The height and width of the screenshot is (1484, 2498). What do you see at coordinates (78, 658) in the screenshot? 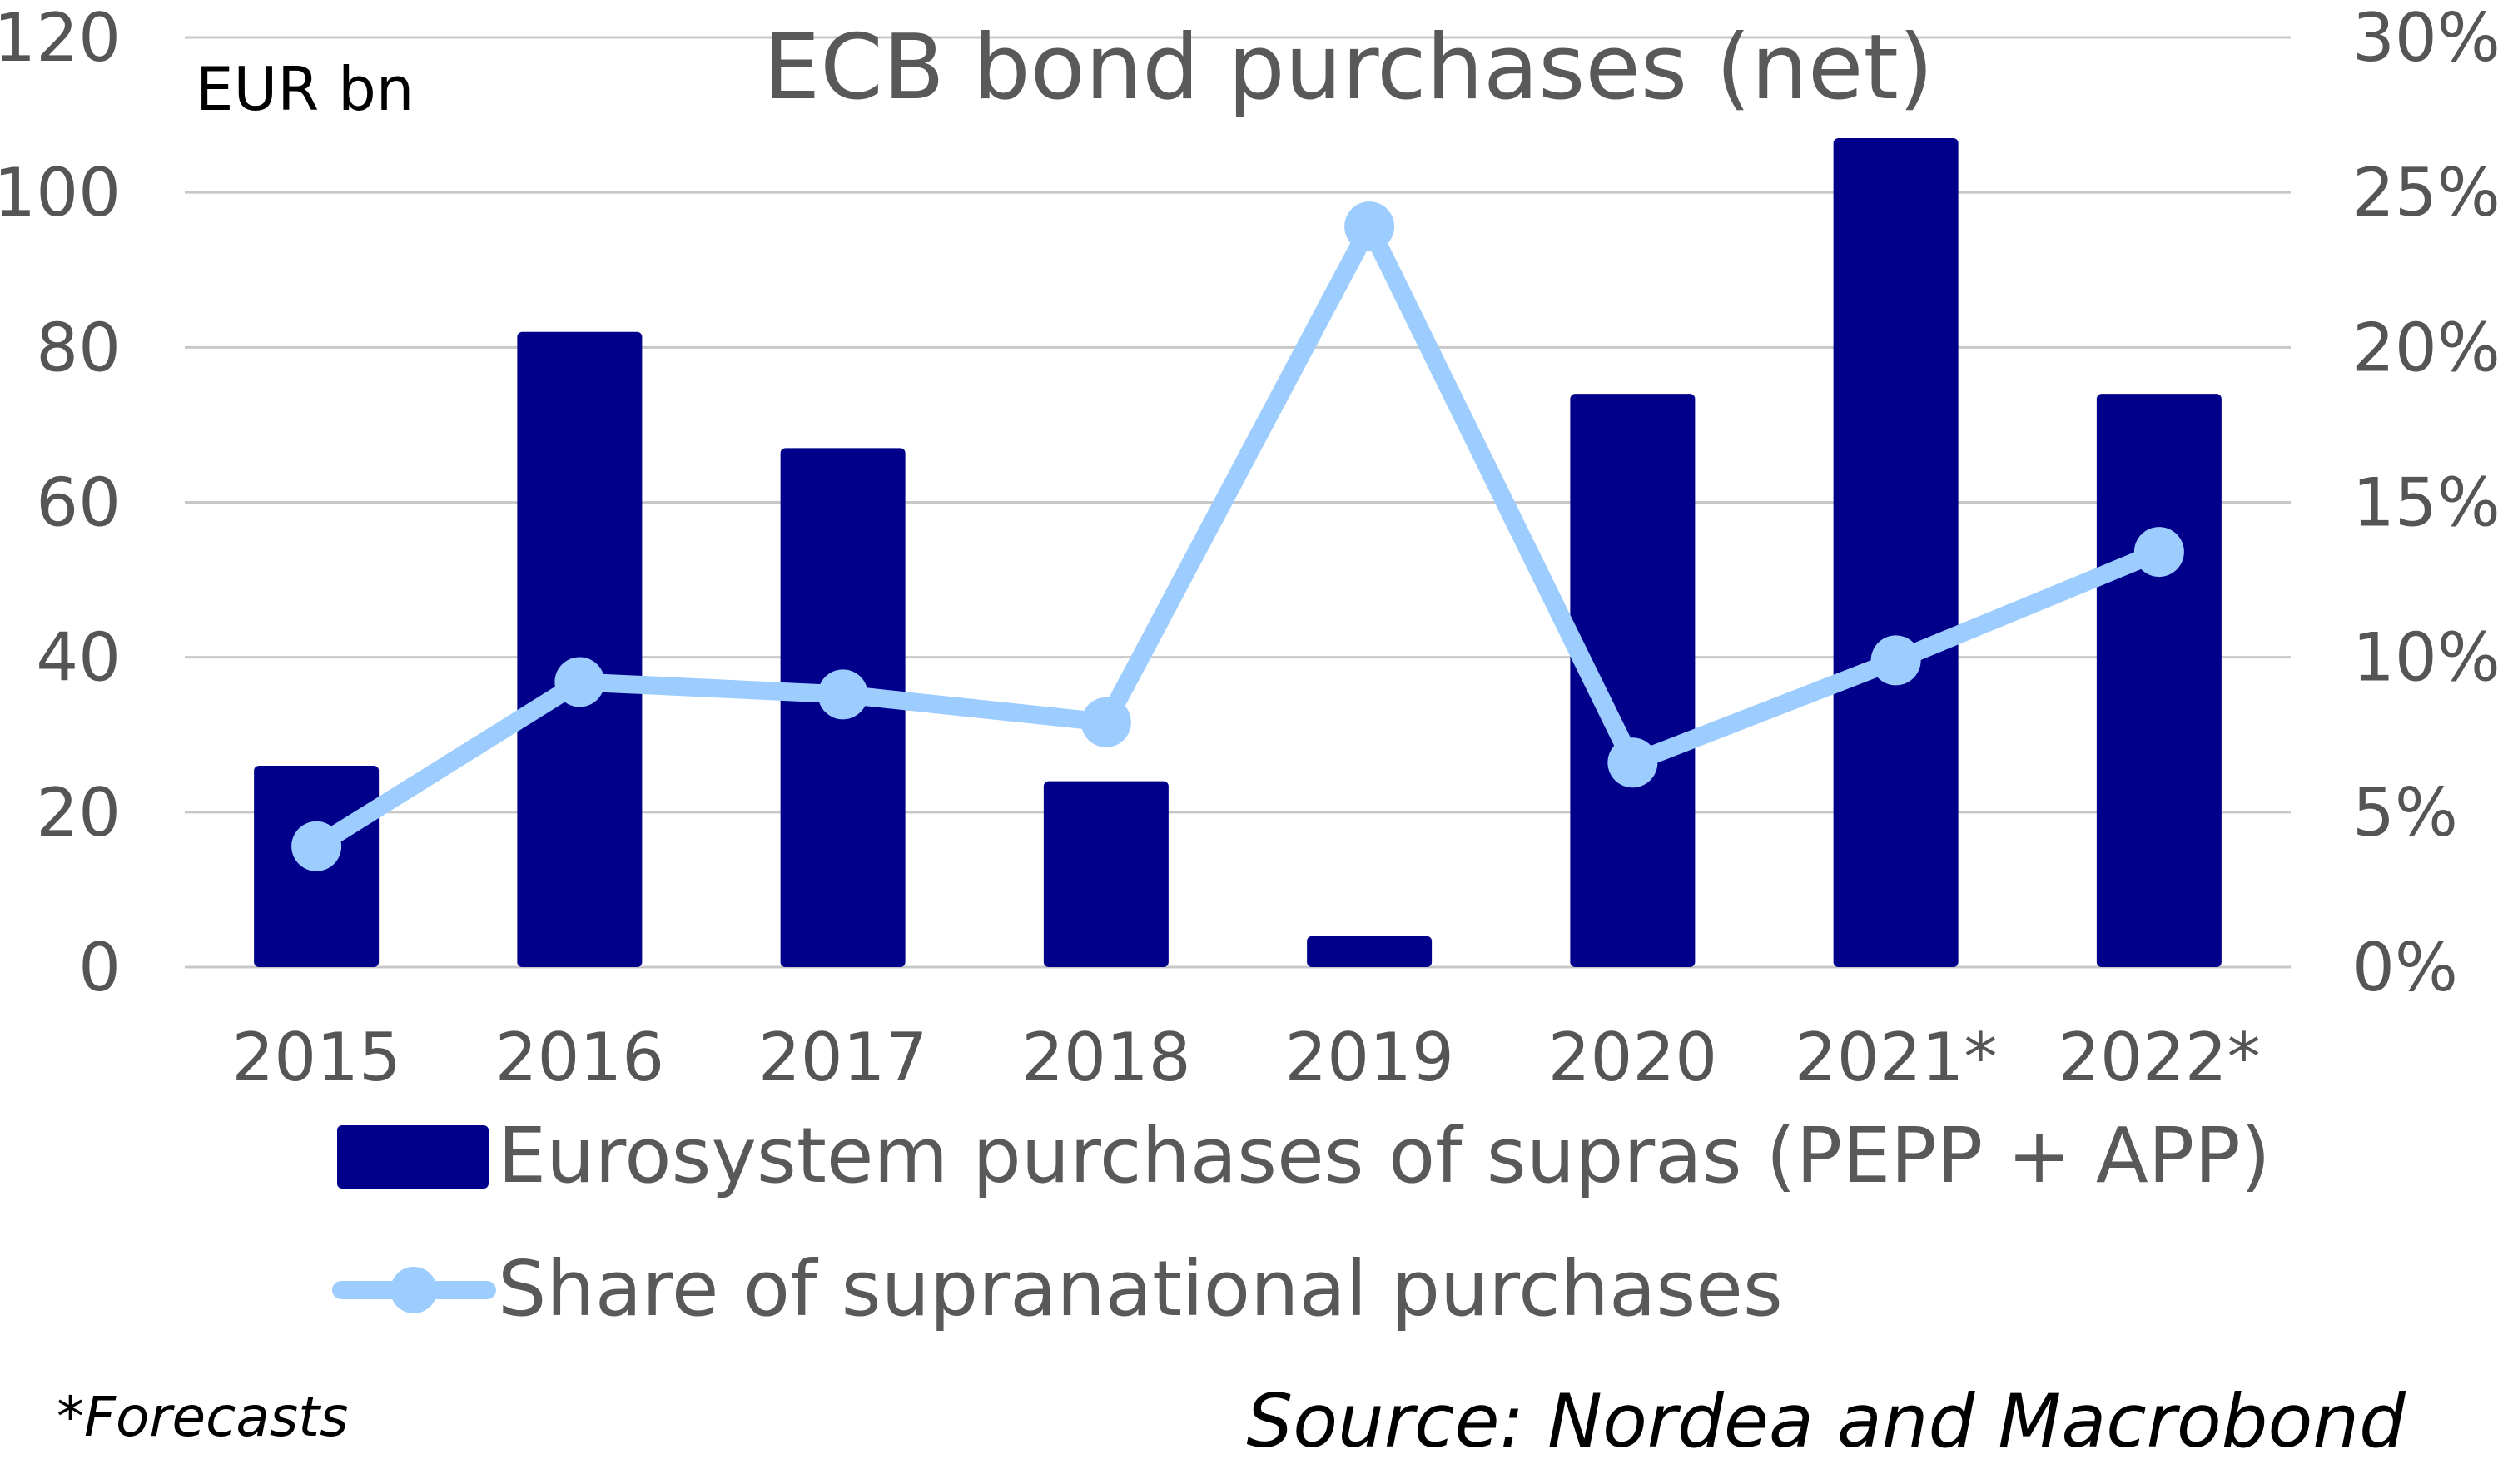
I see `left-tick-label: 40` at bounding box center [78, 658].